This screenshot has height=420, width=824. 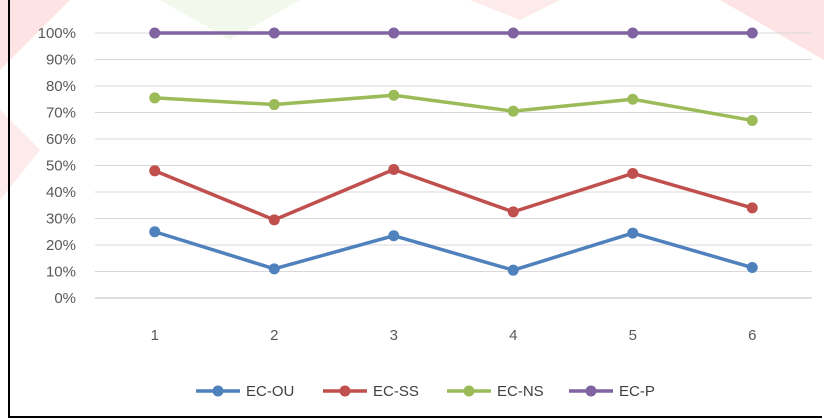 What do you see at coordinates (61, 166) in the screenshot?
I see `y-tick-label: 50%` at bounding box center [61, 166].